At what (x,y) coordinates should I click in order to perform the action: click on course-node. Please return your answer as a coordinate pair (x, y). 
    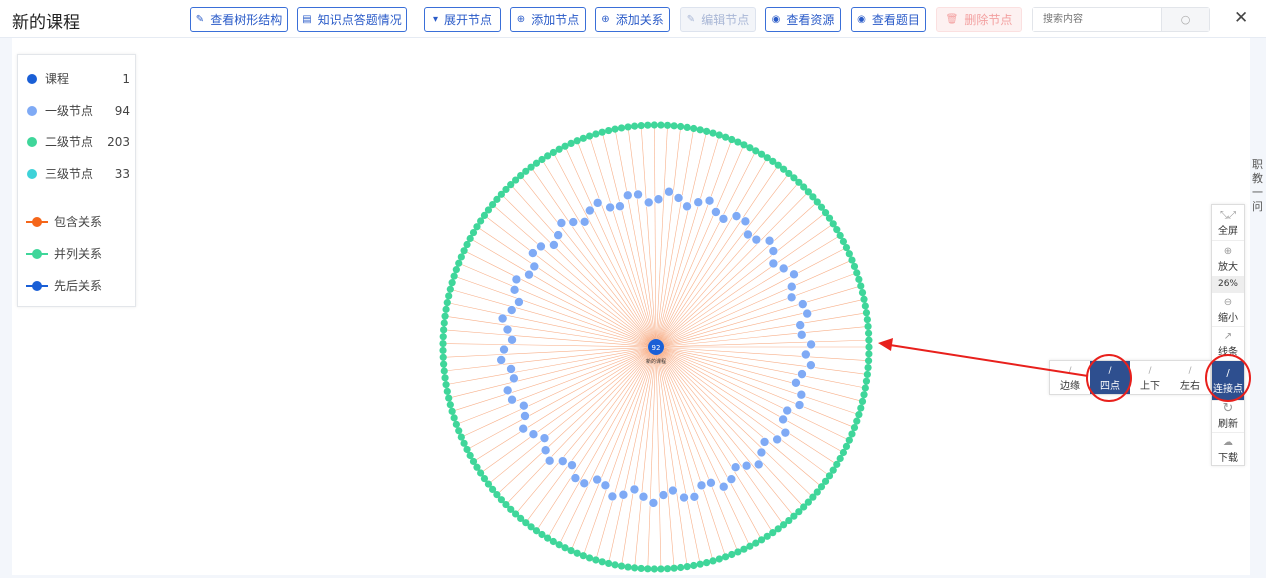
    Looking at the image, I should click on (656, 347).